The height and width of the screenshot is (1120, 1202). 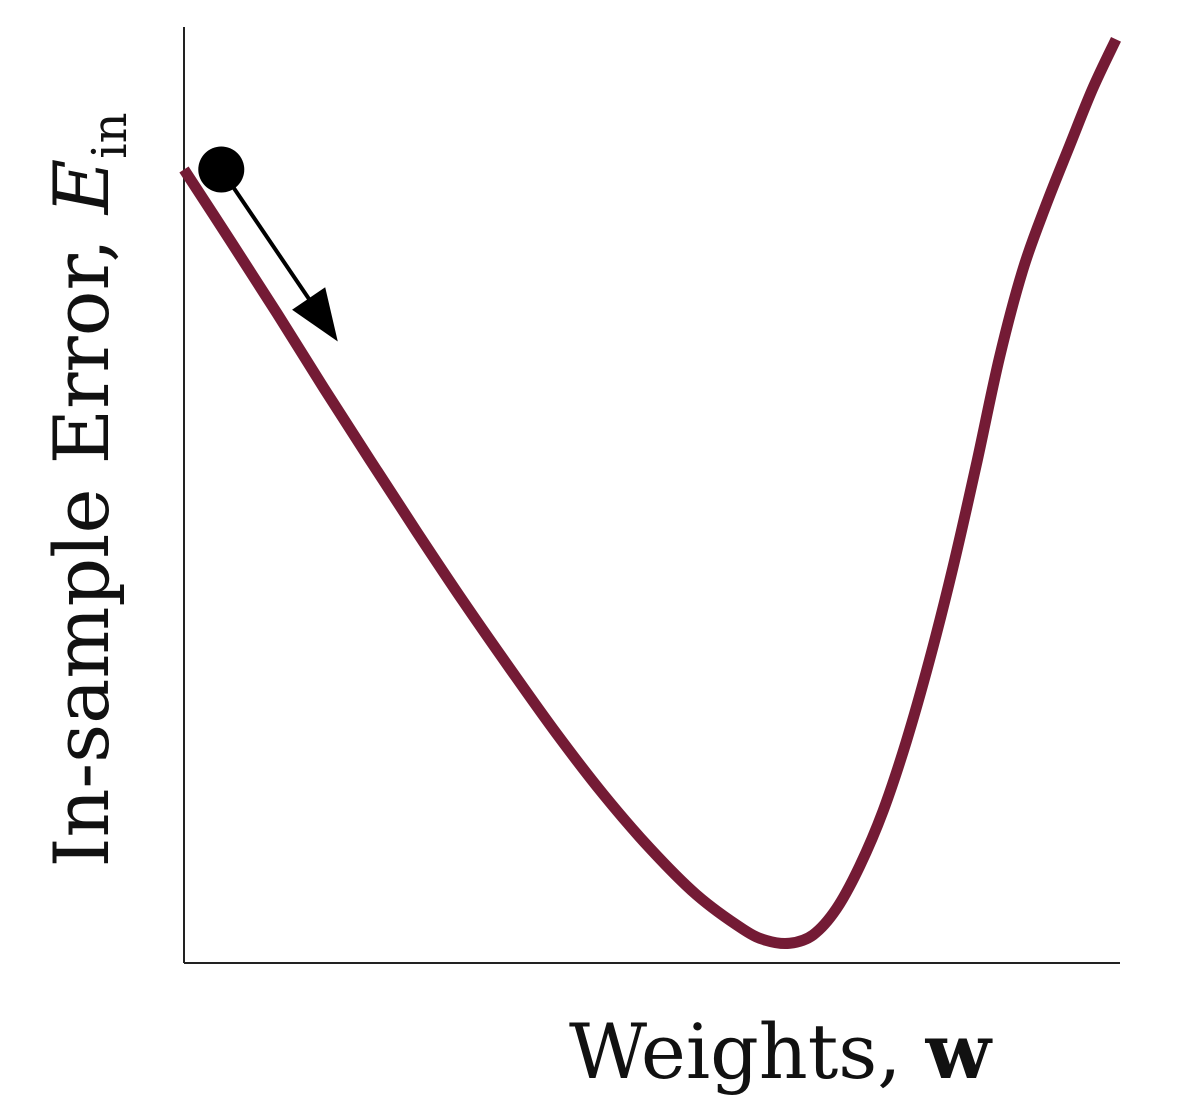 I want to click on x-axis-label-symbol: w, so click(x=959, y=1051).